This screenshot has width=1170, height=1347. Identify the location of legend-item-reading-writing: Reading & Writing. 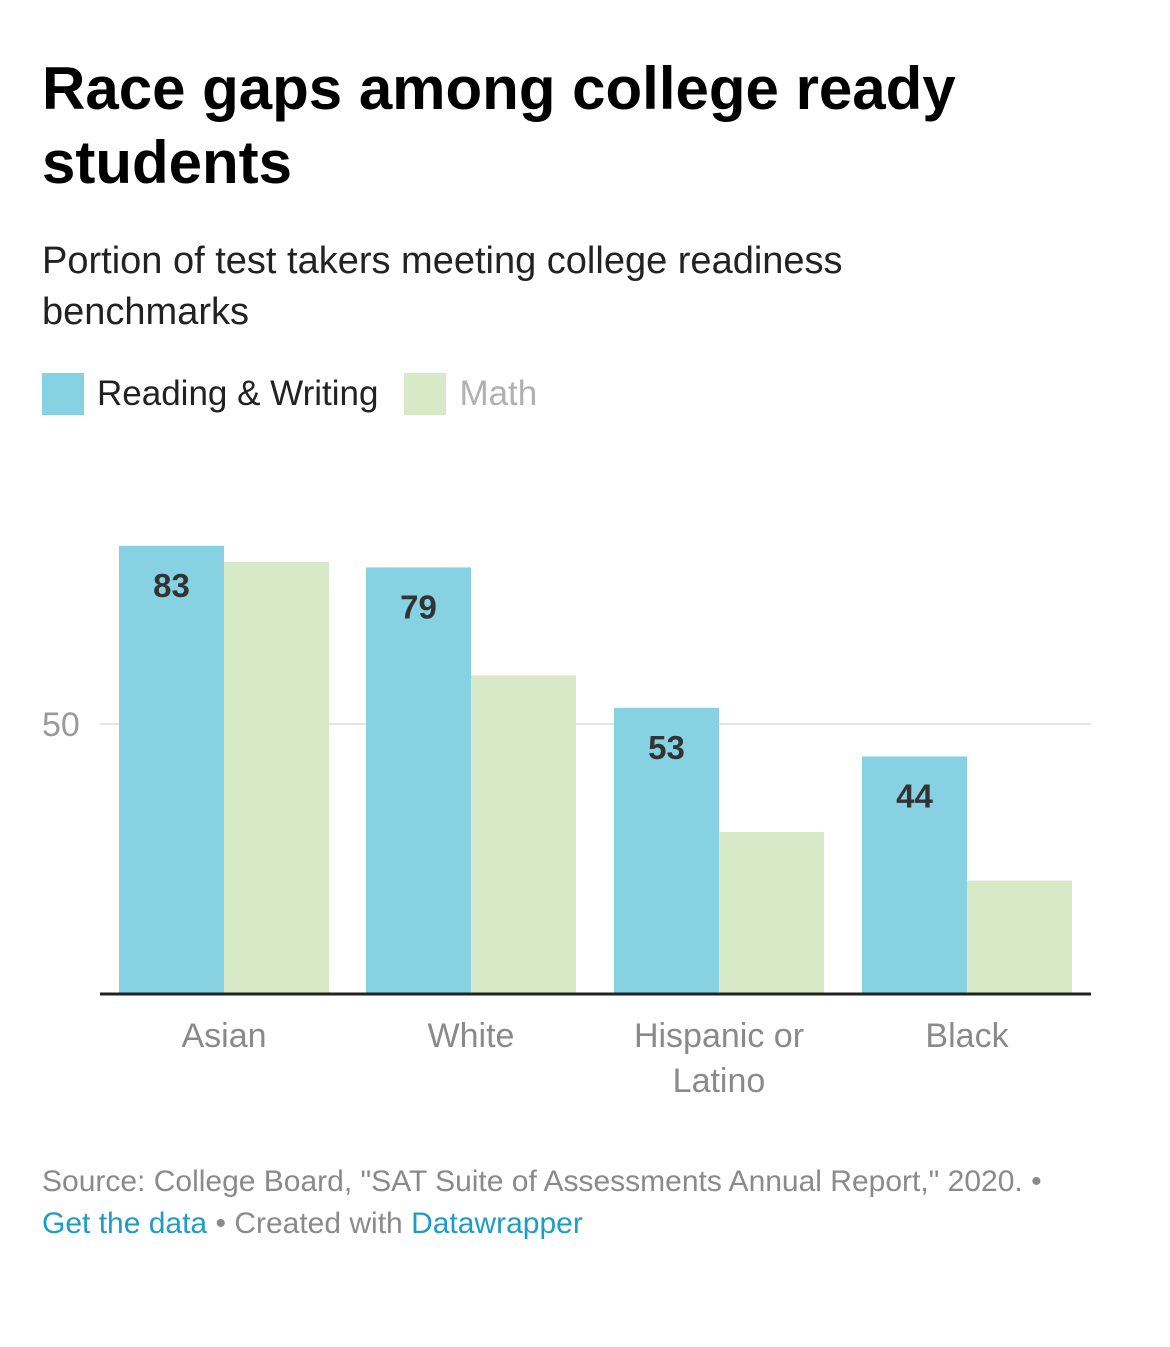
(210, 394).